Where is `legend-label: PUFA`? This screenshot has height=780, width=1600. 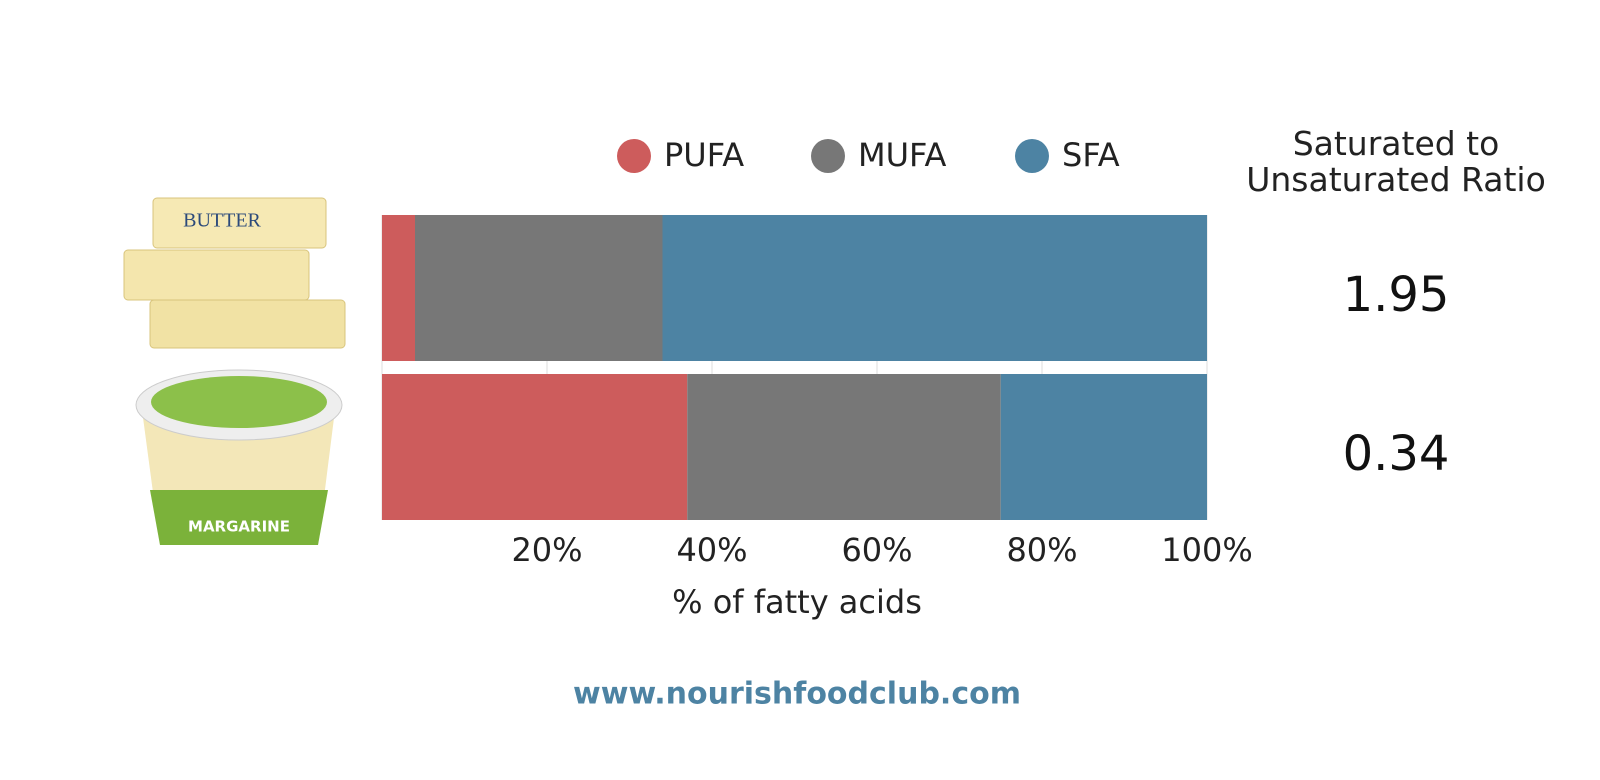 legend-label: PUFA is located at coordinates (704, 155).